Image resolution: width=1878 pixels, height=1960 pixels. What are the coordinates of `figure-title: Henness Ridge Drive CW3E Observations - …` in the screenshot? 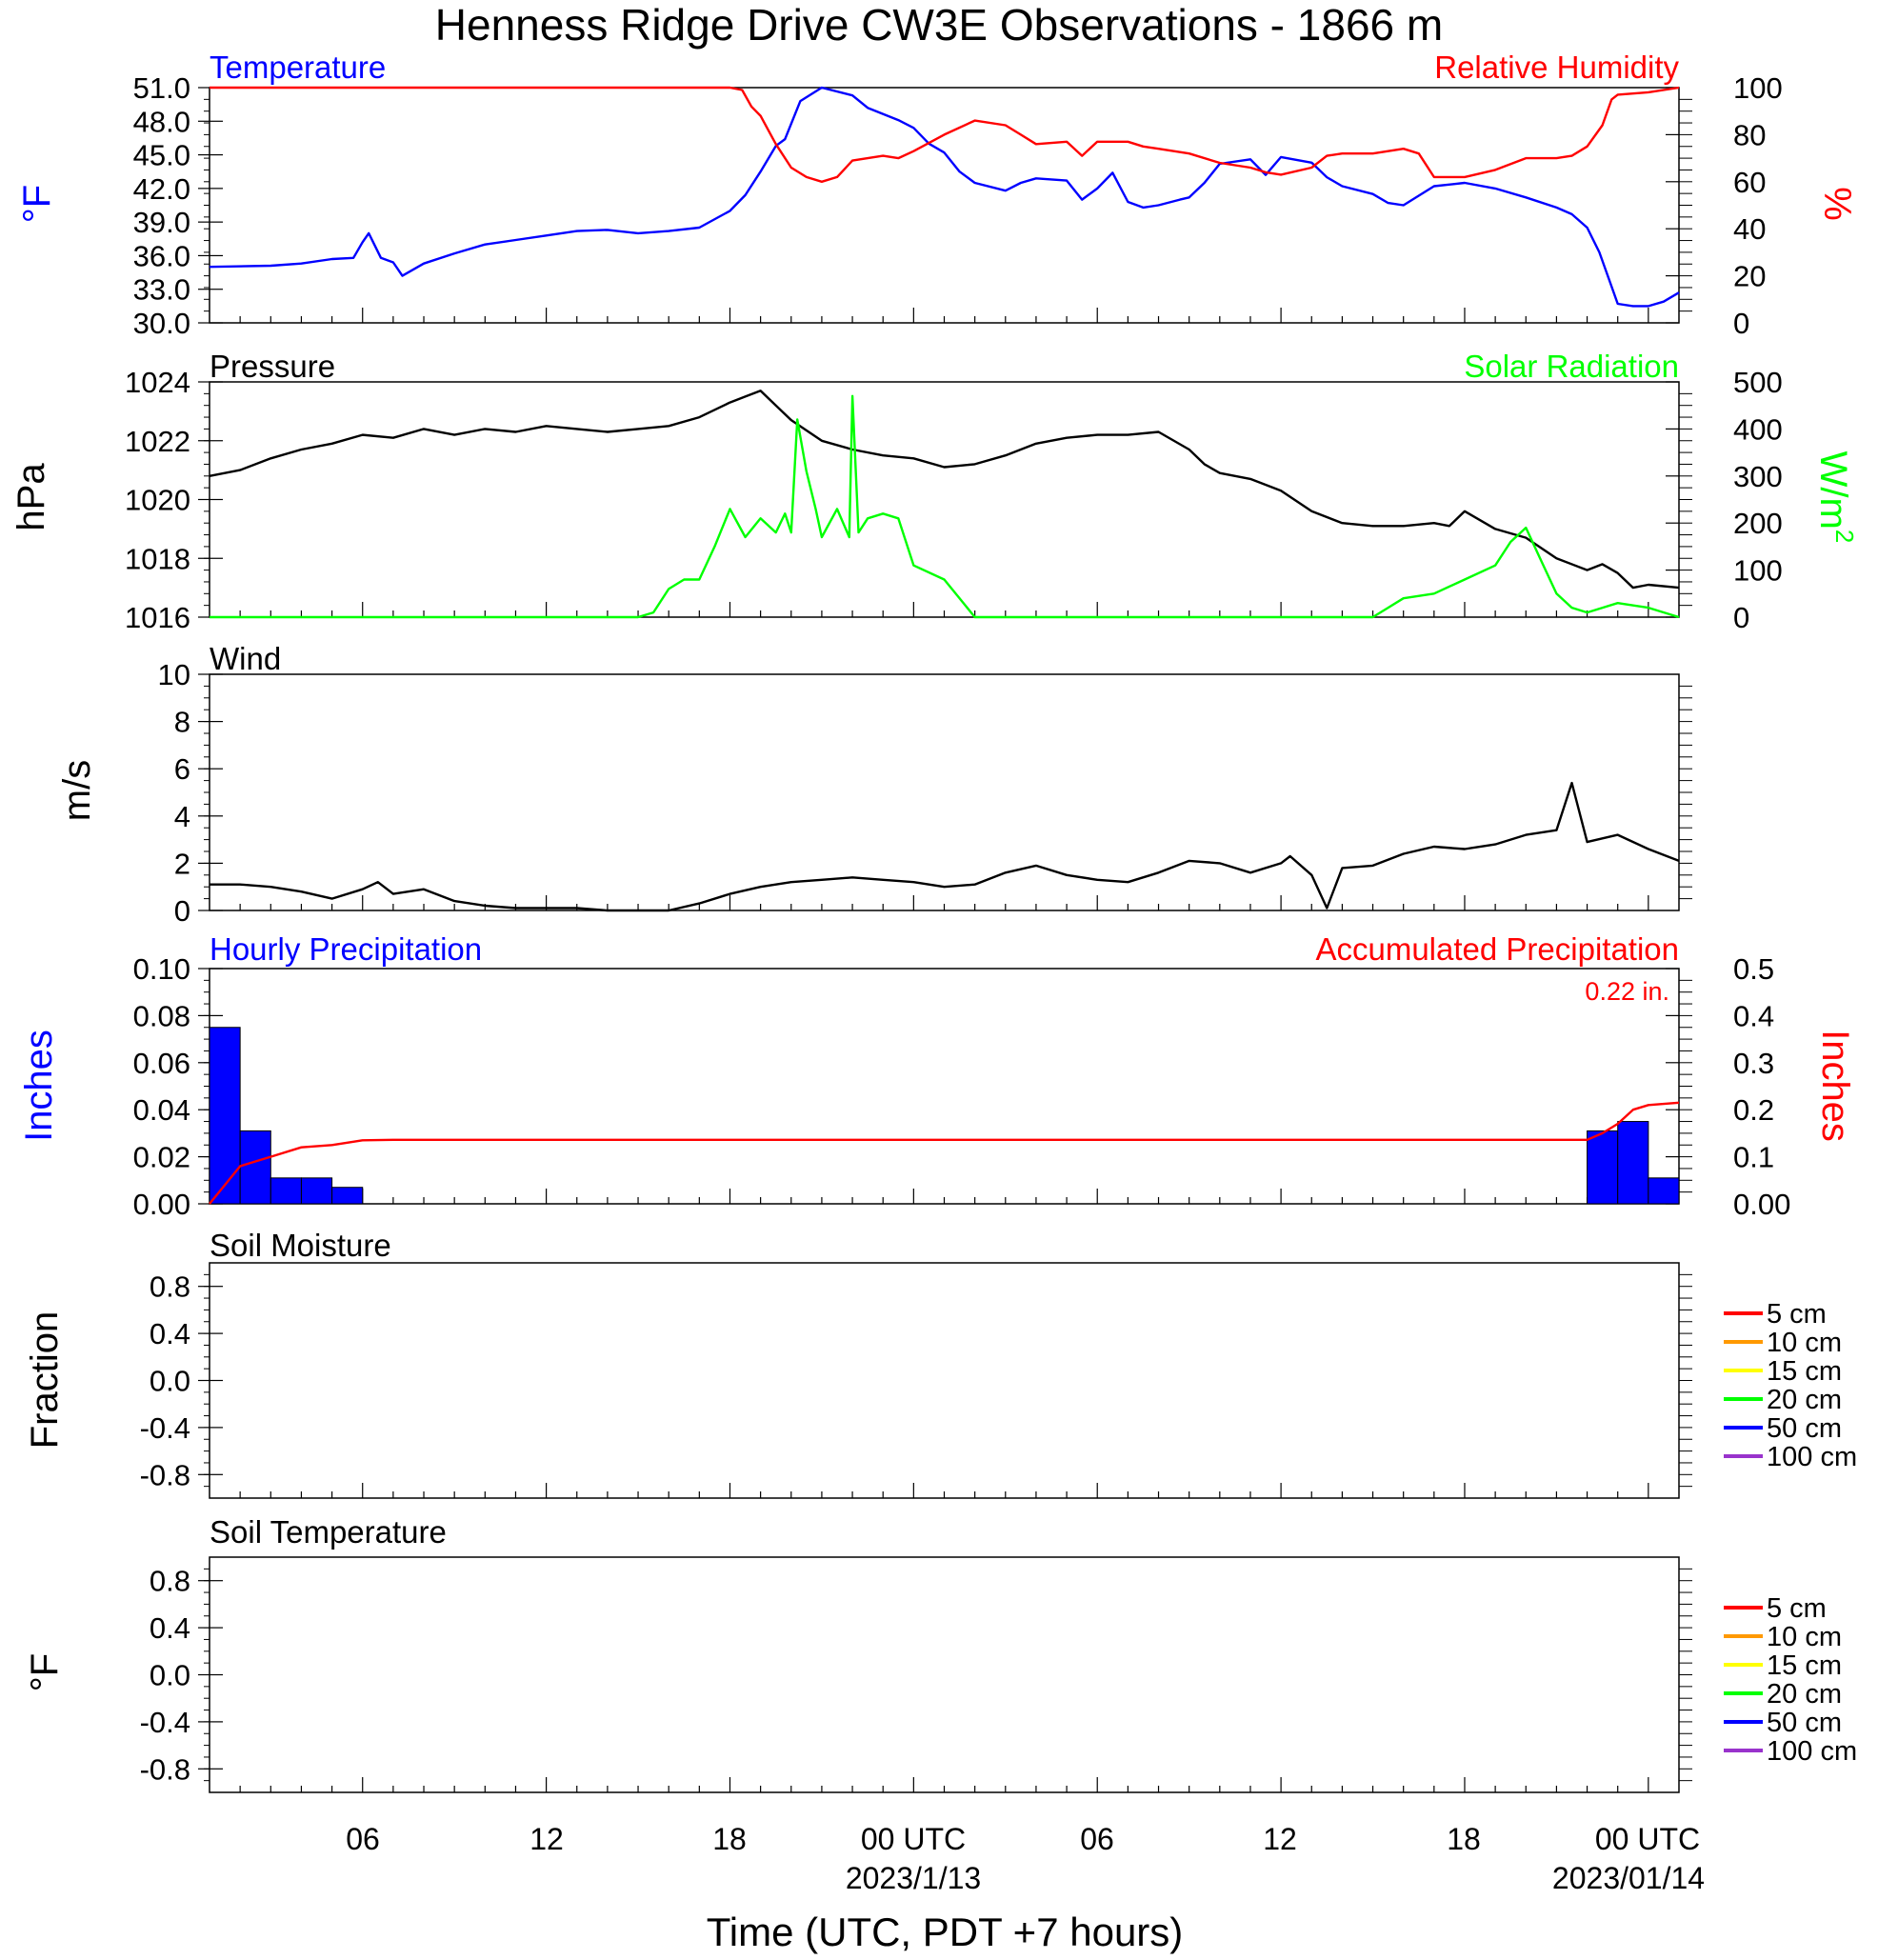 It's located at (939, 25).